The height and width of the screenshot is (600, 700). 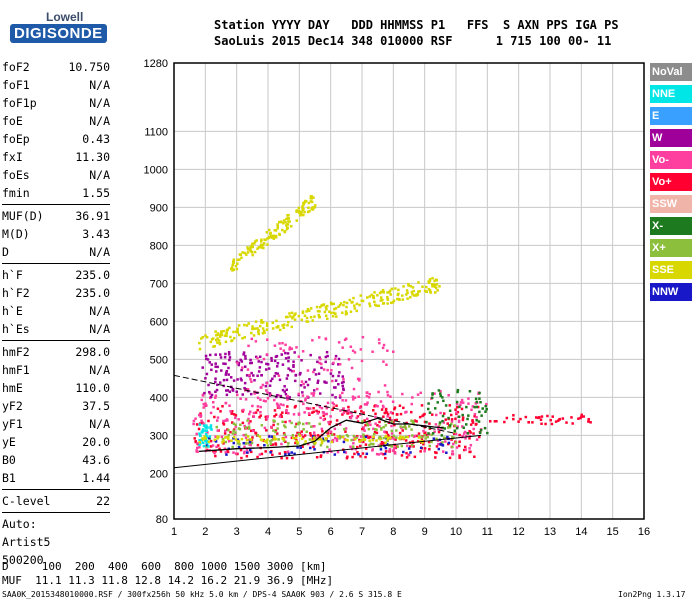 What do you see at coordinates (56, 370) in the screenshot?
I see `param-row: hmF1 N/A` at bounding box center [56, 370].